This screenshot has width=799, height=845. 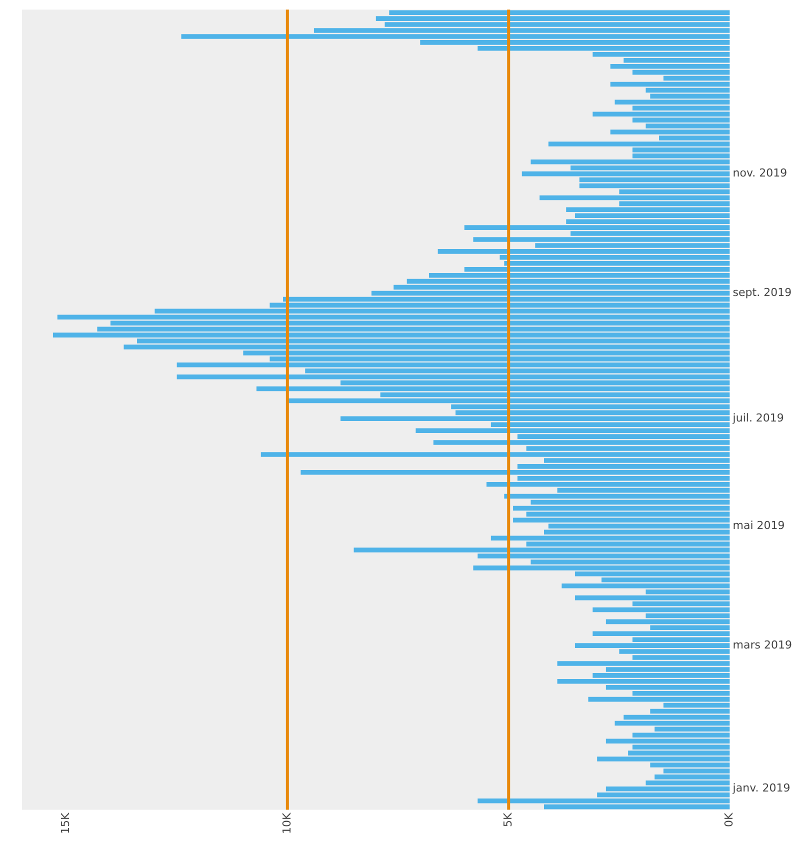 I want to click on y-tick-label: mai 2019, so click(x=758, y=525).